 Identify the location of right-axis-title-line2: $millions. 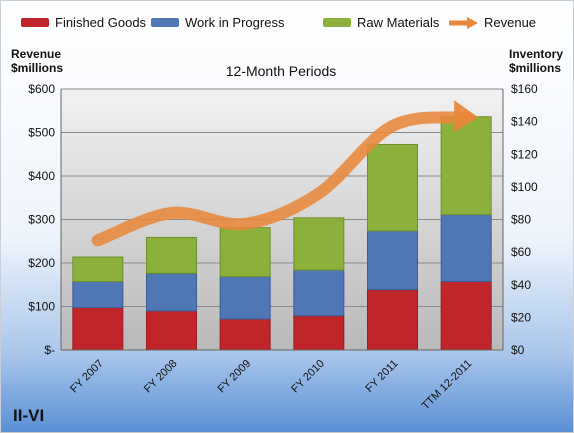
(535, 68).